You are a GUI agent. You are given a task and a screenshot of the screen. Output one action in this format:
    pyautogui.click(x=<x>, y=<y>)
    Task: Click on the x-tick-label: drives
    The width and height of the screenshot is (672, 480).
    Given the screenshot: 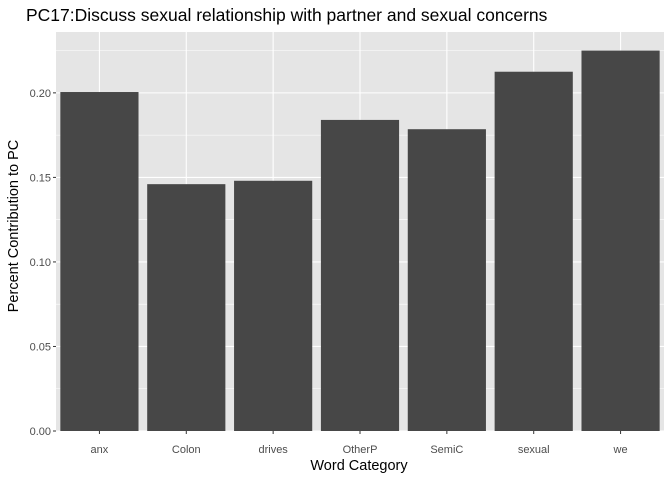 What is the action you would take?
    pyautogui.click(x=273, y=450)
    